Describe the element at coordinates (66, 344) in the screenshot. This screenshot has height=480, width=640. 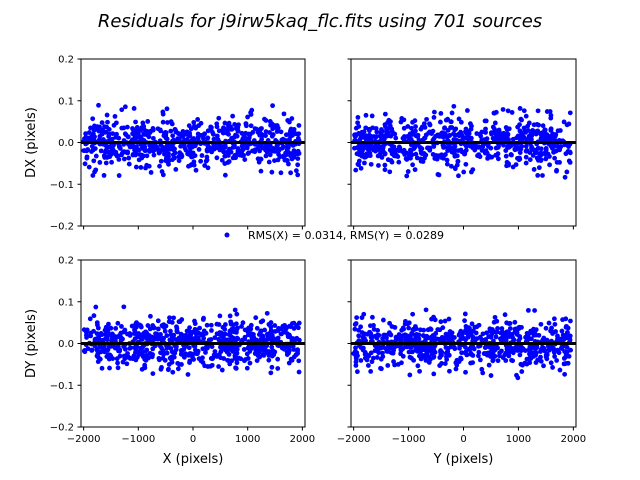
I see `y-tick-label: 0.0` at that location.